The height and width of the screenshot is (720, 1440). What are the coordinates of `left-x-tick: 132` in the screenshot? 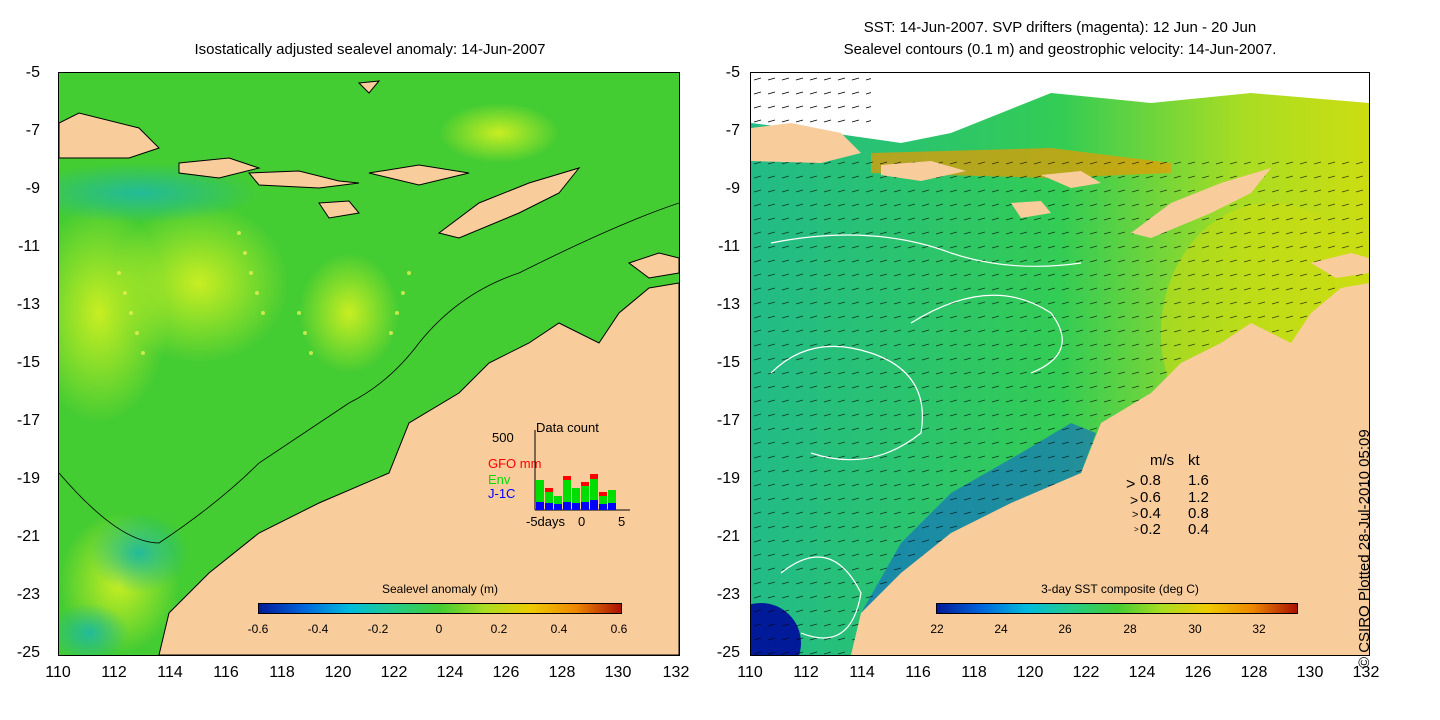 It's located at (676, 672).